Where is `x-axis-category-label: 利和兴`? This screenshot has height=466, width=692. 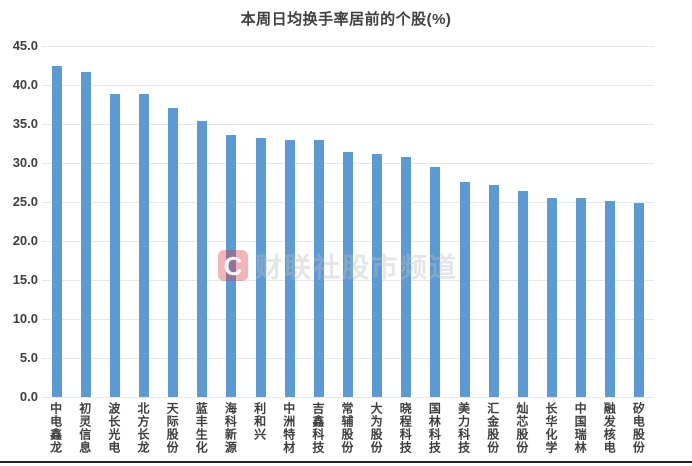 x-axis-category-label: 利和兴 is located at coordinates (259, 421).